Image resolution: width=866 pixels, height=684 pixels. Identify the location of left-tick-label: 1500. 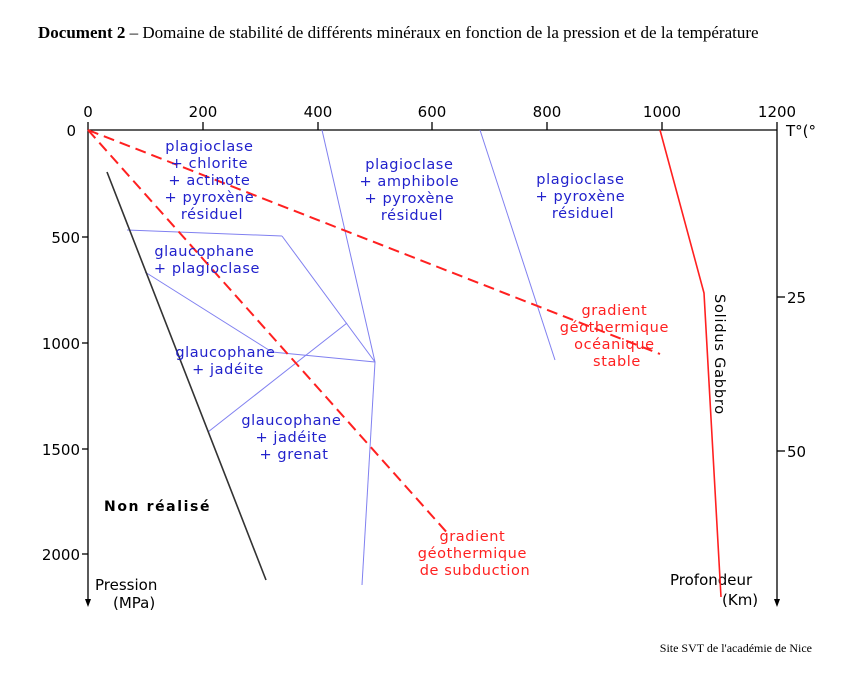
(61, 450).